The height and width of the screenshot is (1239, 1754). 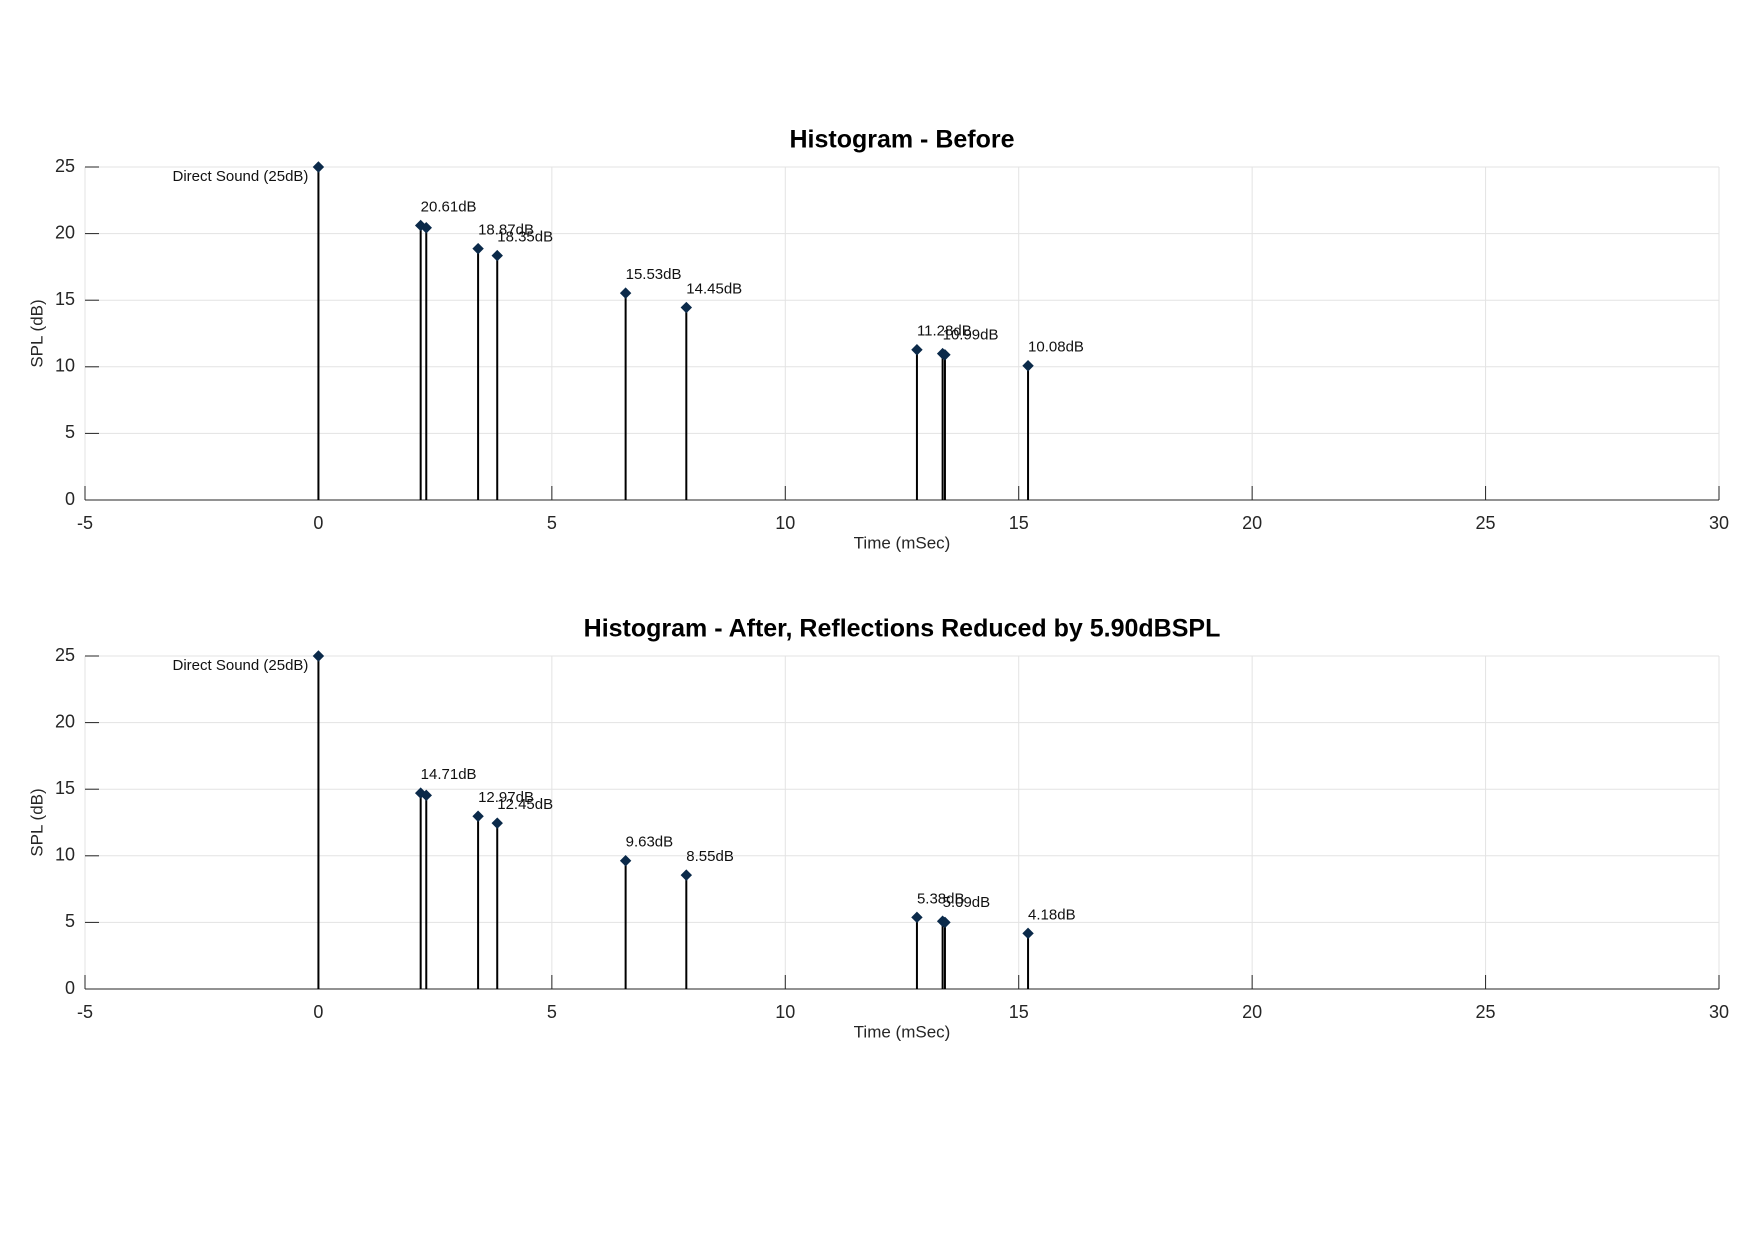 I want to click on data-label: 12.97dB, so click(x=506, y=797).